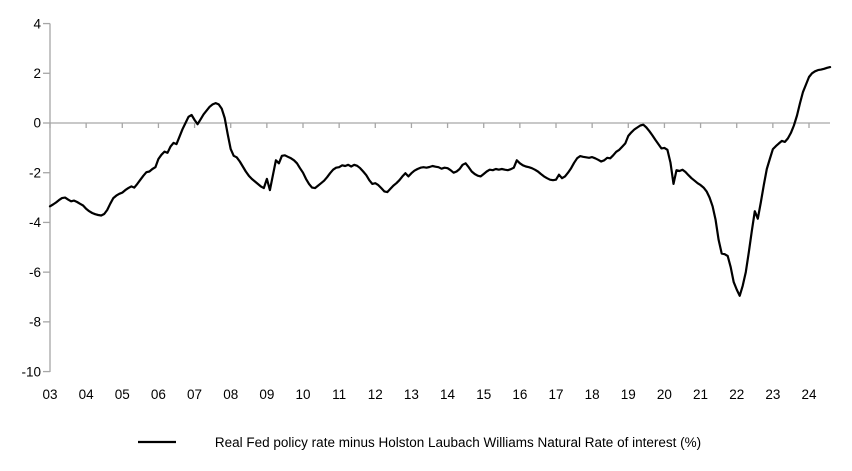 The image size is (852, 471). I want to click on x-tick-label: 13, so click(411, 394).